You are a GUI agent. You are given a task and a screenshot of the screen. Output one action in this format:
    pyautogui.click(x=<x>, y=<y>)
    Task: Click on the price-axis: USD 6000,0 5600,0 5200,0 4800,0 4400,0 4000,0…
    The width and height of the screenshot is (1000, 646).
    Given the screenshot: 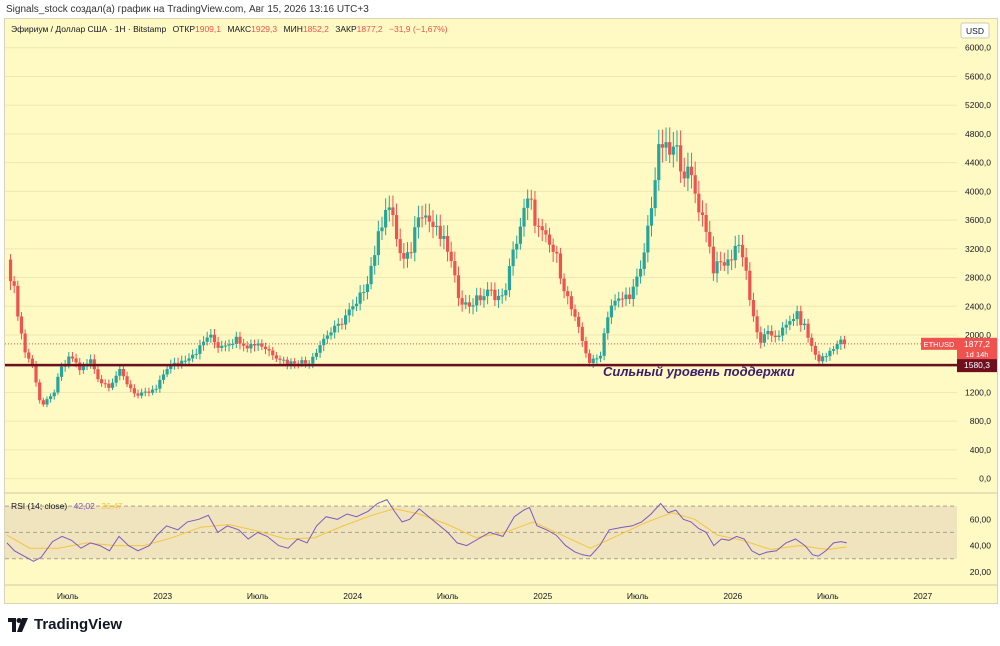 What is the action you would take?
    pyautogui.click(x=959, y=256)
    